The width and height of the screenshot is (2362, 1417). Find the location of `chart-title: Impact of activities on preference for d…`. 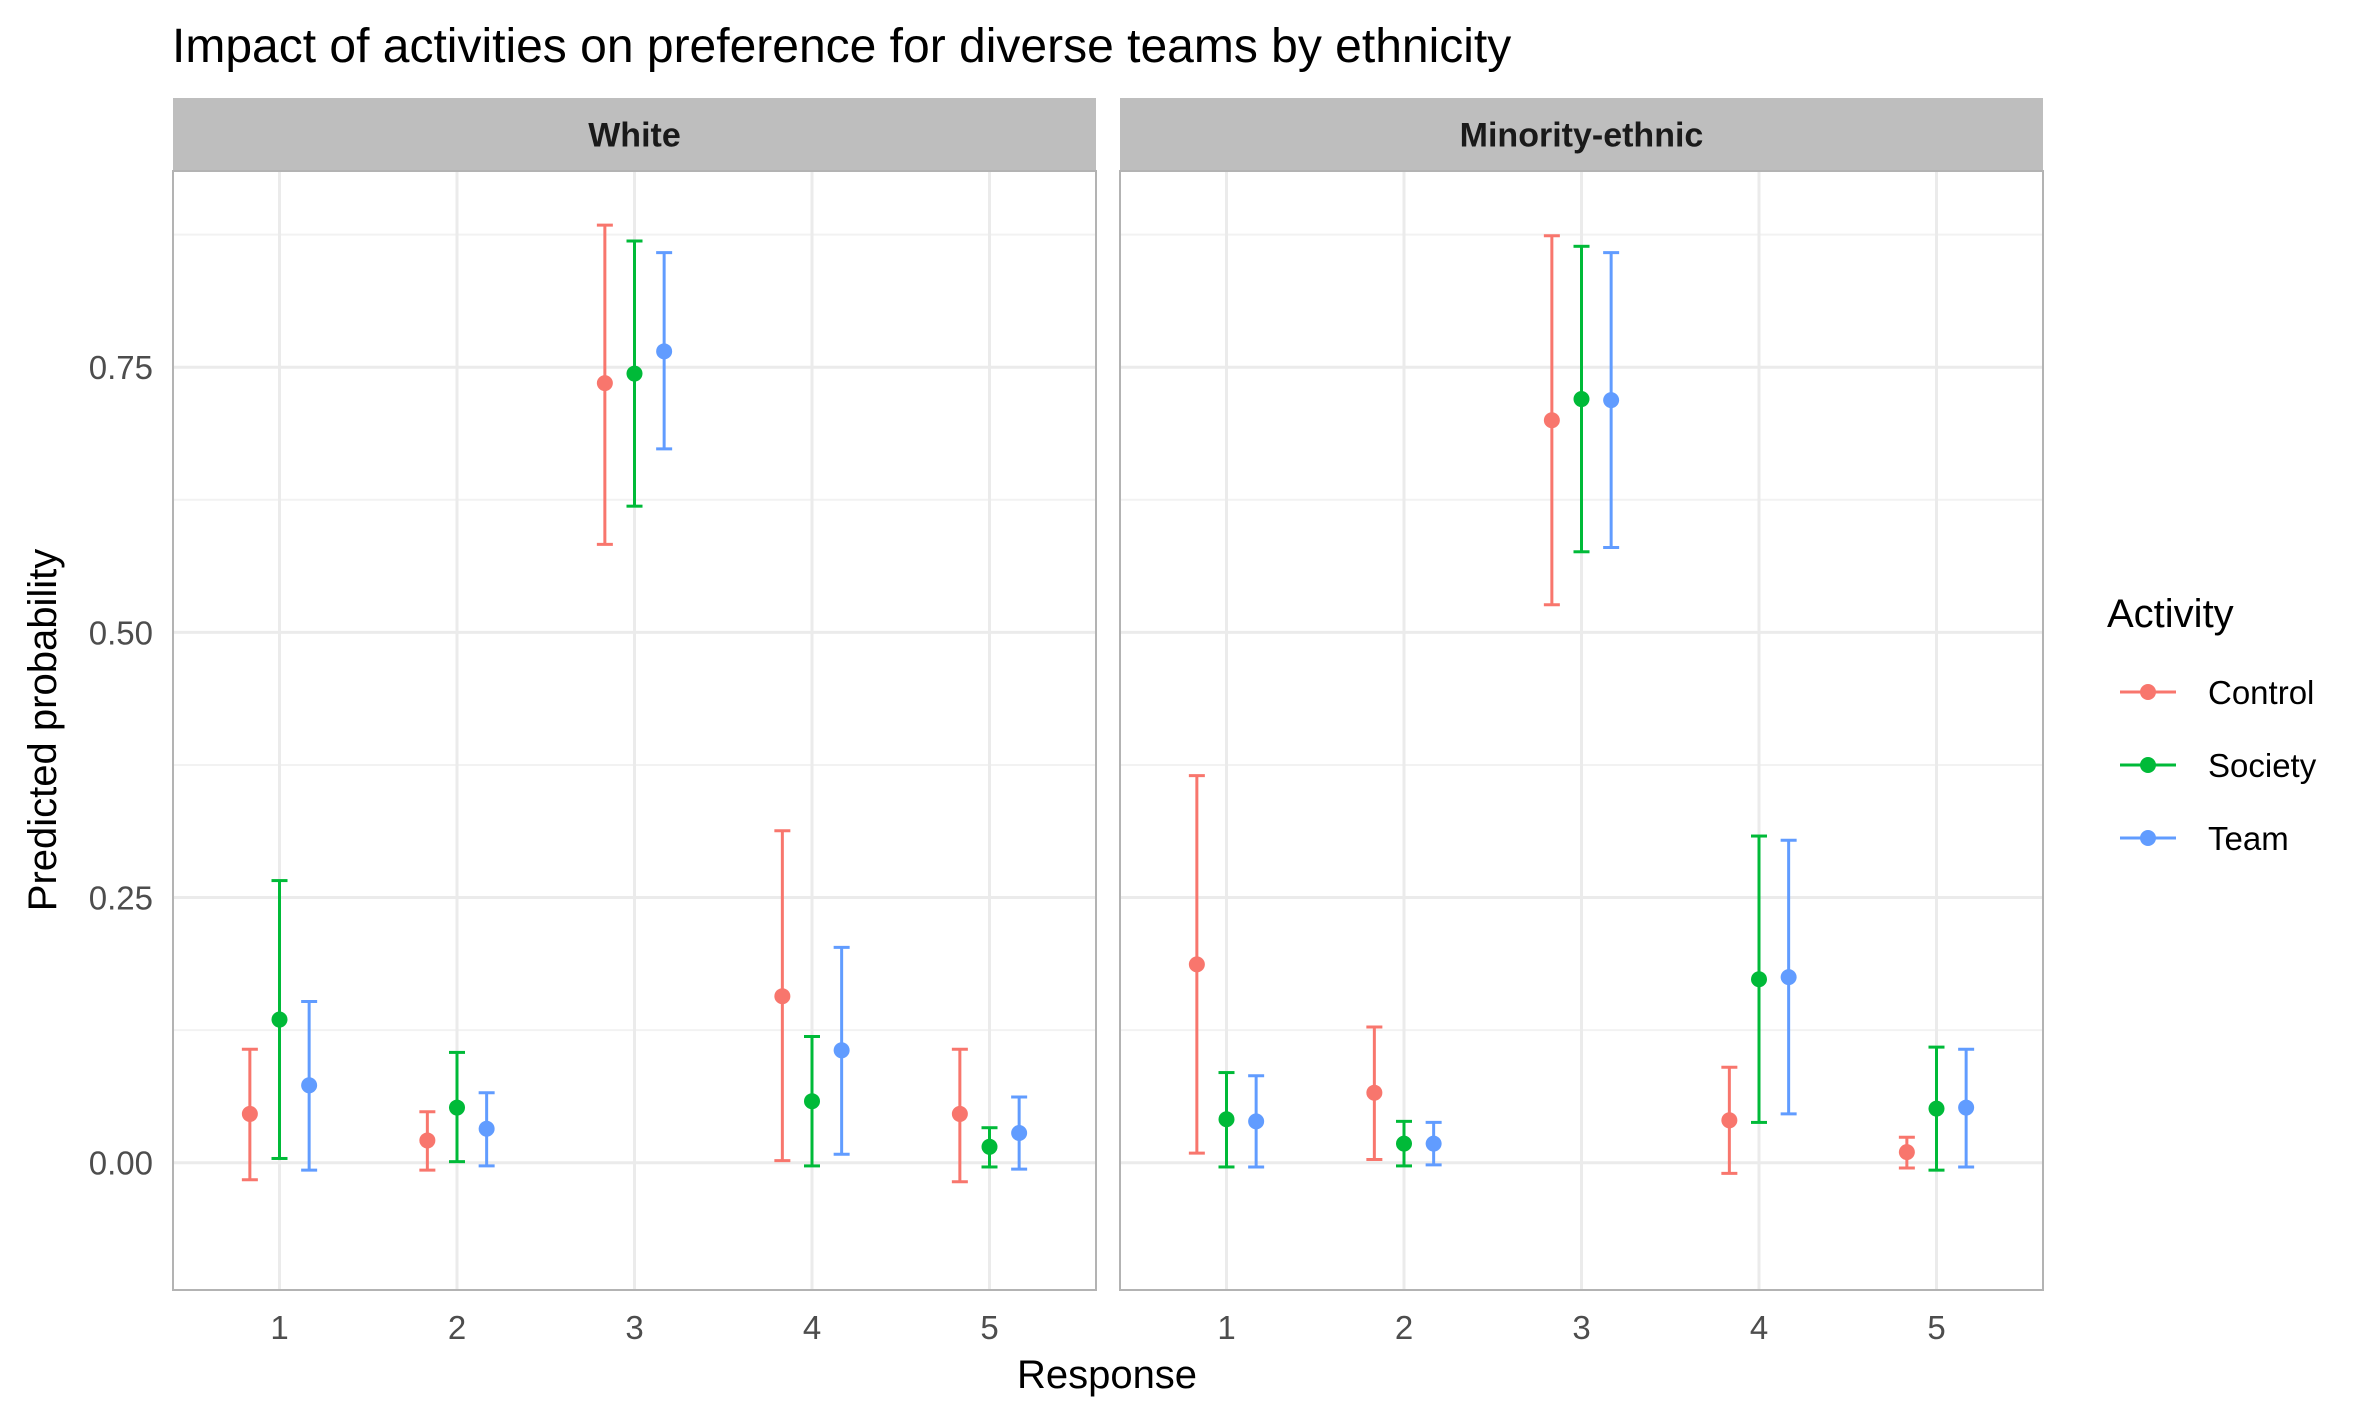

chart-title: Impact of activities on preference for d… is located at coordinates (841, 46).